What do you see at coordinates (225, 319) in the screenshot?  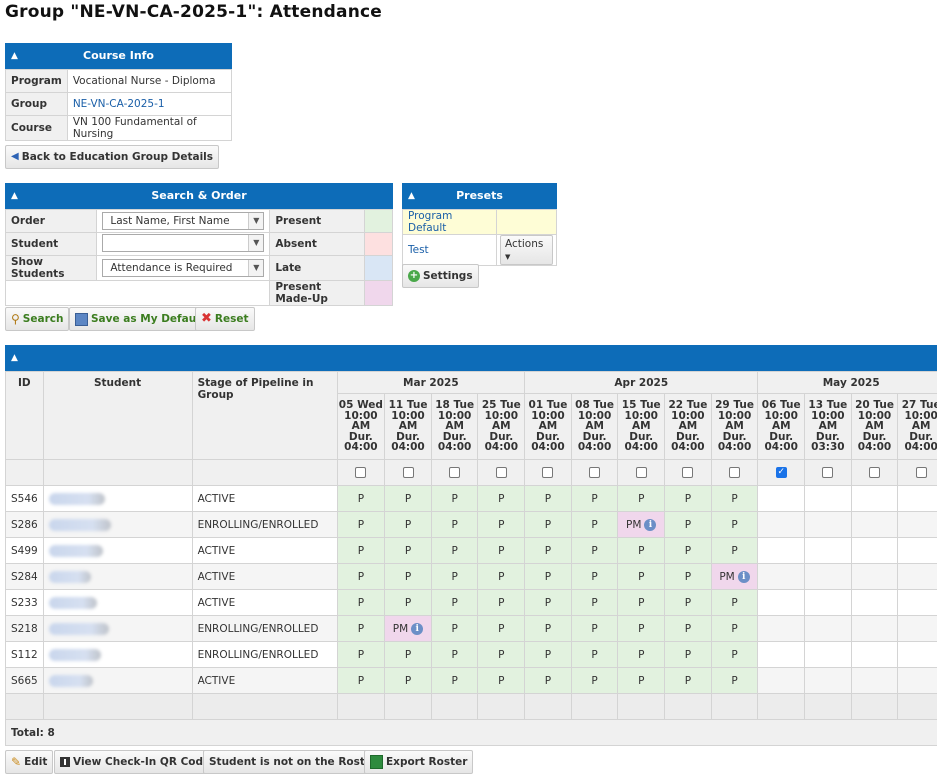 I see `reset-button: ✖ Reset` at bounding box center [225, 319].